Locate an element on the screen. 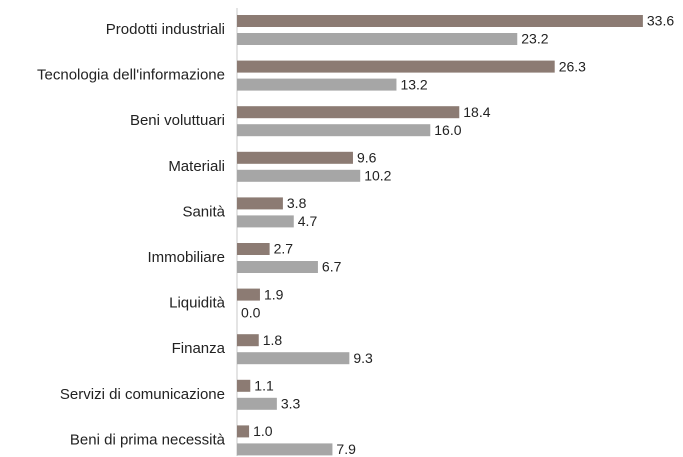 This screenshot has height=457, width=683. value-label: 18.4 is located at coordinates (476, 112).